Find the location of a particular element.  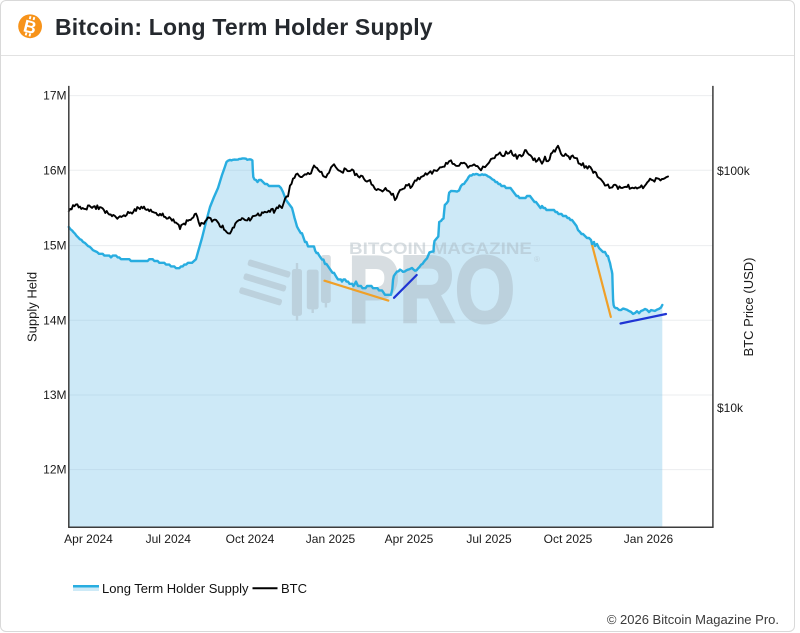

svg-text: Oct 2024 is located at coordinates (250, 539).